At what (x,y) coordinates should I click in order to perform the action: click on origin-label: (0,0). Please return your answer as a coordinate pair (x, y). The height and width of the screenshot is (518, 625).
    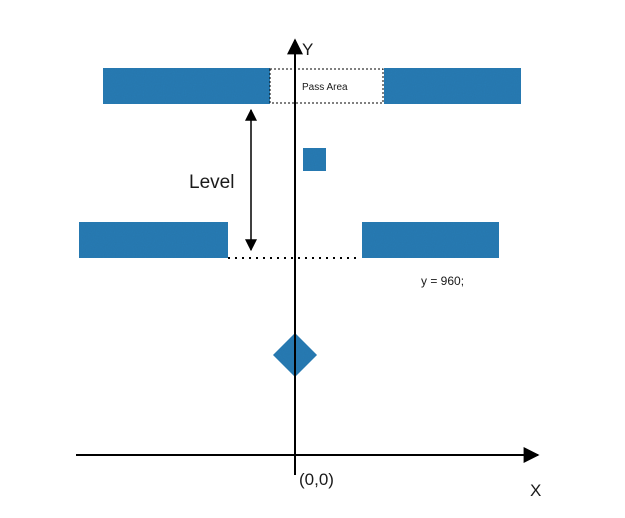
    Looking at the image, I should click on (316, 479).